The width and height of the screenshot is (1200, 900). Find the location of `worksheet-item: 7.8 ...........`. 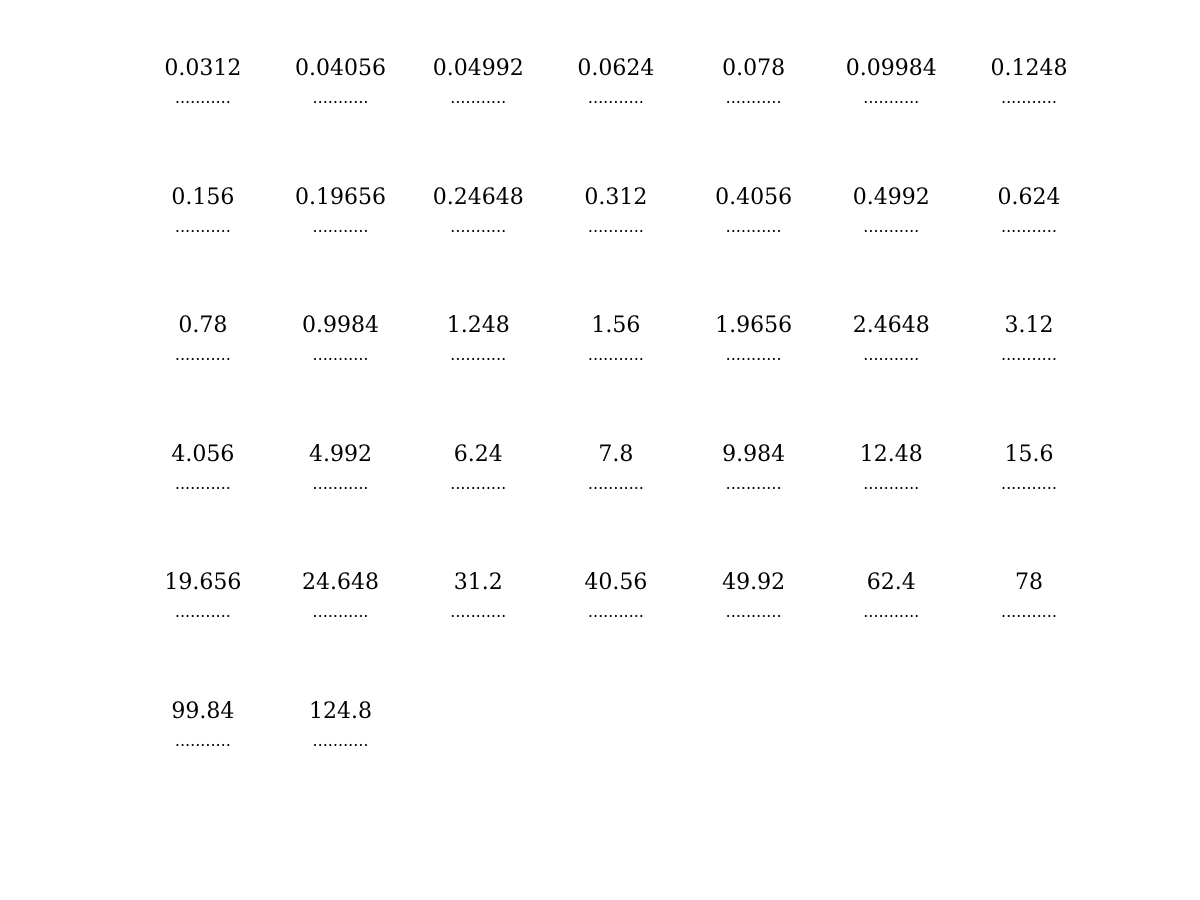

worksheet-item: 7.8 ........... is located at coordinates (616, 504).